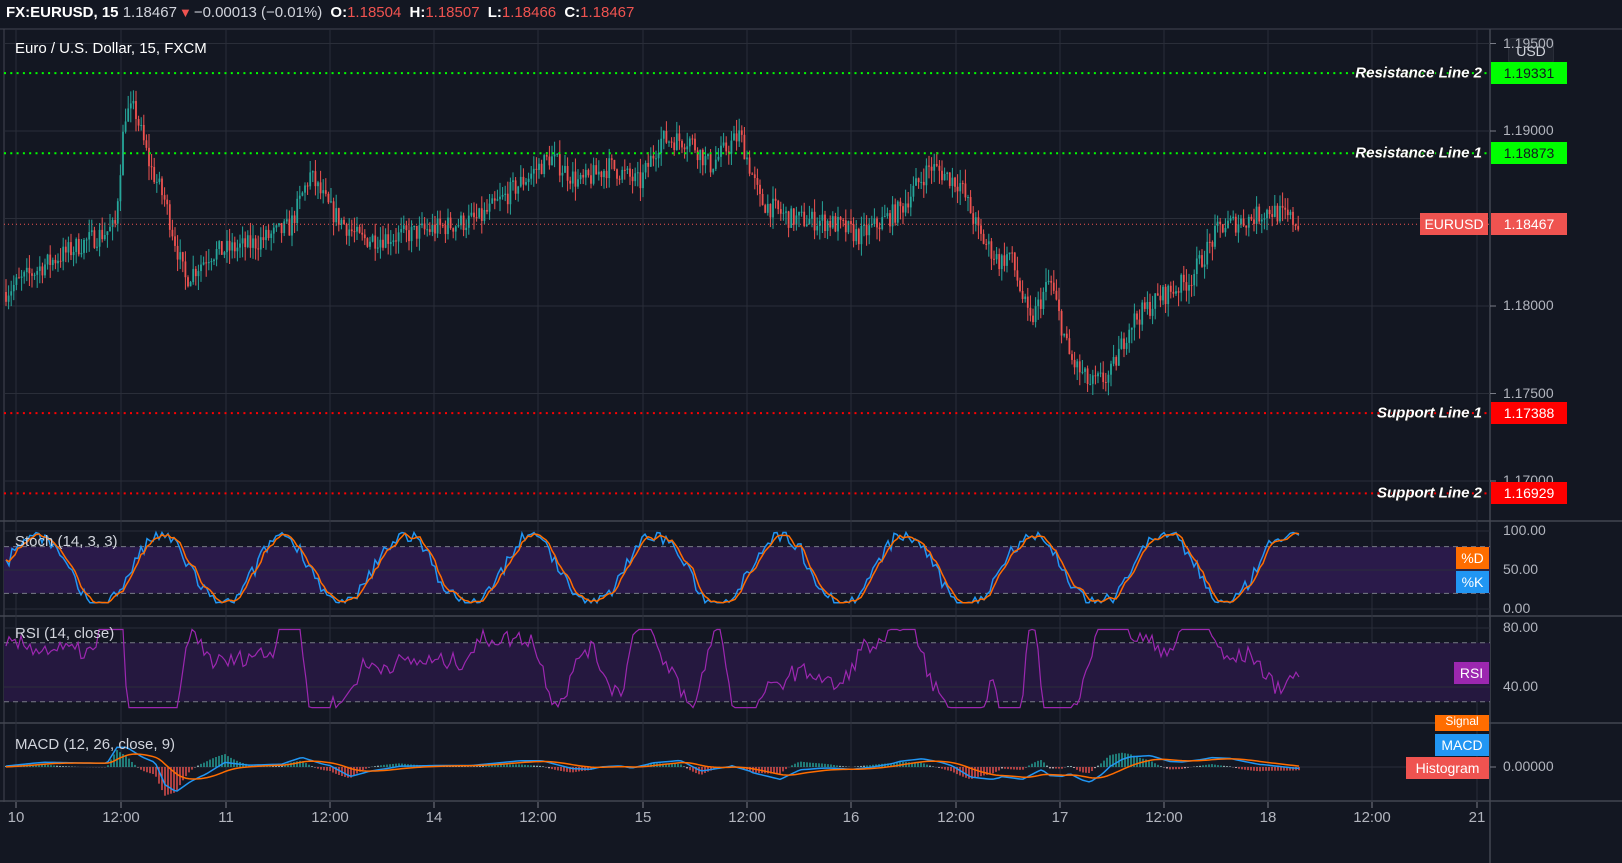 This screenshot has width=1622, height=863. What do you see at coordinates (62, 12) in the screenshot?
I see `symbol-name: FX:EURUSD, 15` at bounding box center [62, 12].